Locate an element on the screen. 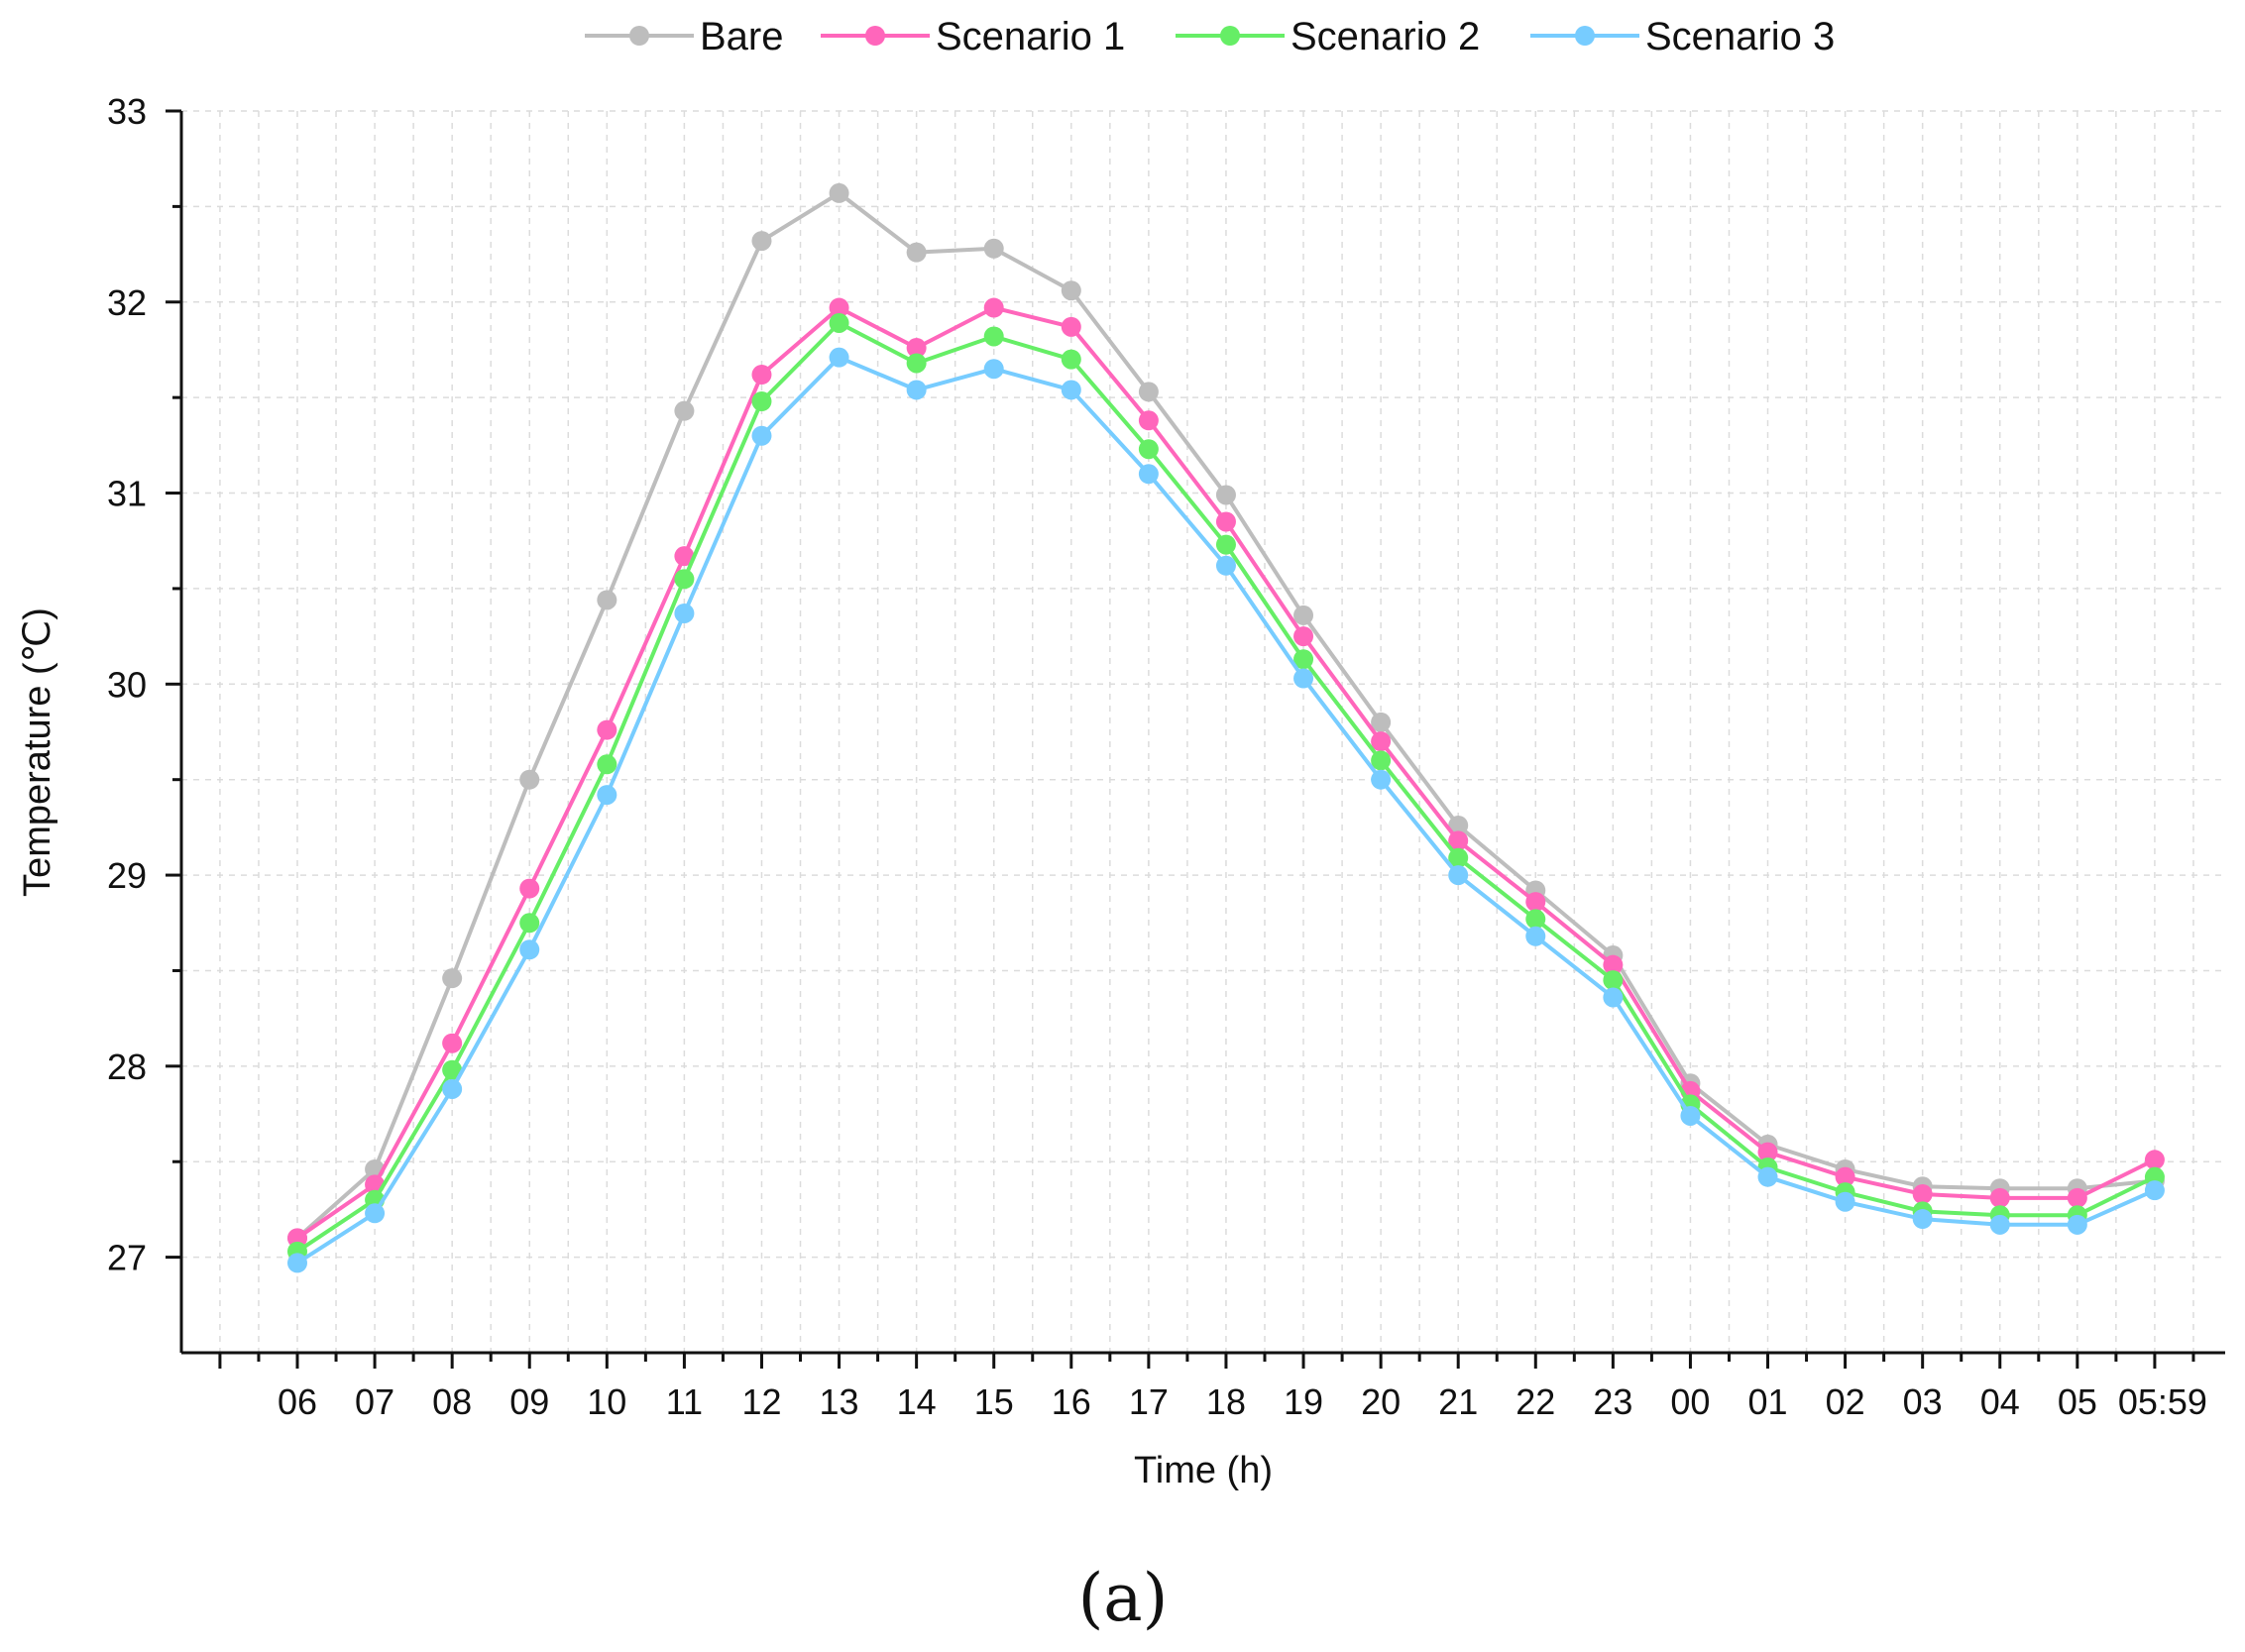 Image resolution: width=2245 pixels, height=1652 pixels. legend-label: Scenario 1 is located at coordinates (1030, 36).